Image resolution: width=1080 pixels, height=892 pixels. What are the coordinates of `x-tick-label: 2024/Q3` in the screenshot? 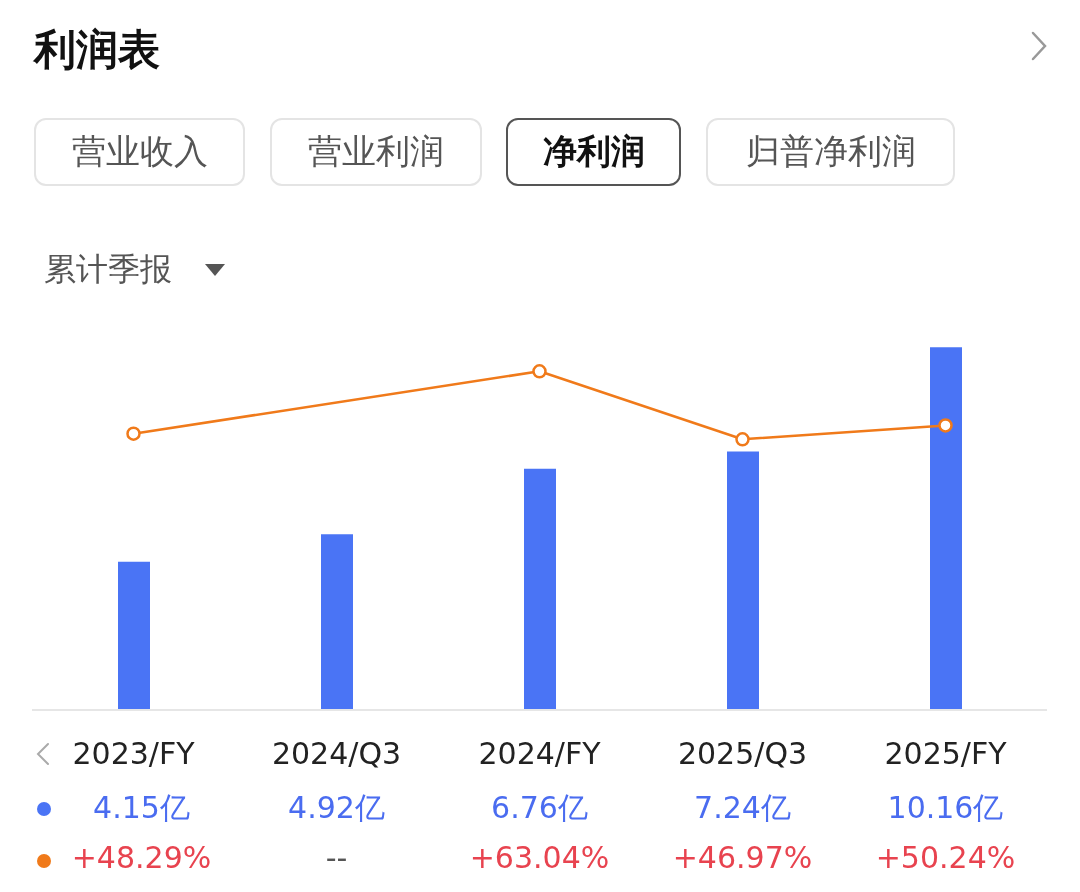 It's located at (336, 753).